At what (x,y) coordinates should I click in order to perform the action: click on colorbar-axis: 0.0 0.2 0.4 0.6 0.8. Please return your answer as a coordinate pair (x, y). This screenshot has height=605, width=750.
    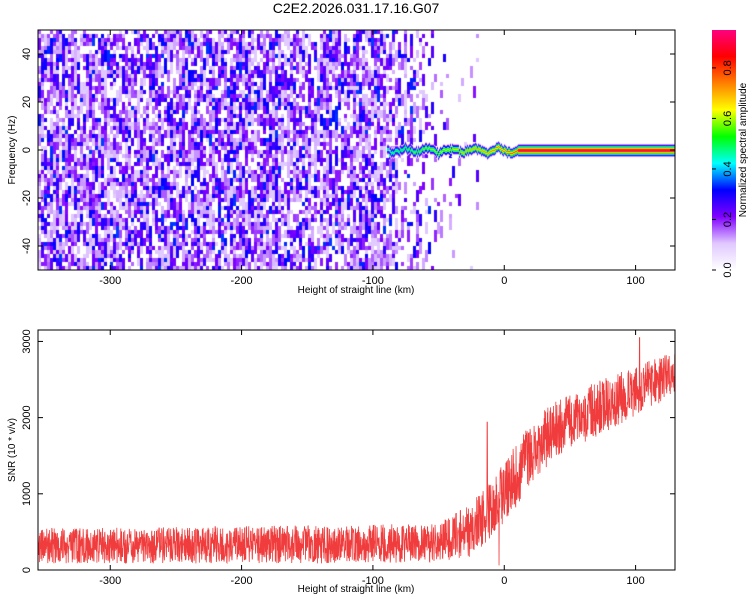
    Looking at the image, I should click on (723, 169).